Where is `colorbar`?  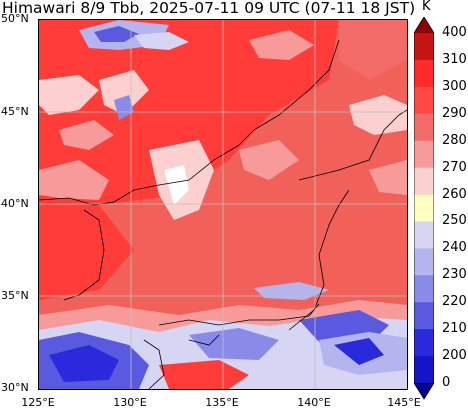
colorbar is located at coordinates (424, 208).